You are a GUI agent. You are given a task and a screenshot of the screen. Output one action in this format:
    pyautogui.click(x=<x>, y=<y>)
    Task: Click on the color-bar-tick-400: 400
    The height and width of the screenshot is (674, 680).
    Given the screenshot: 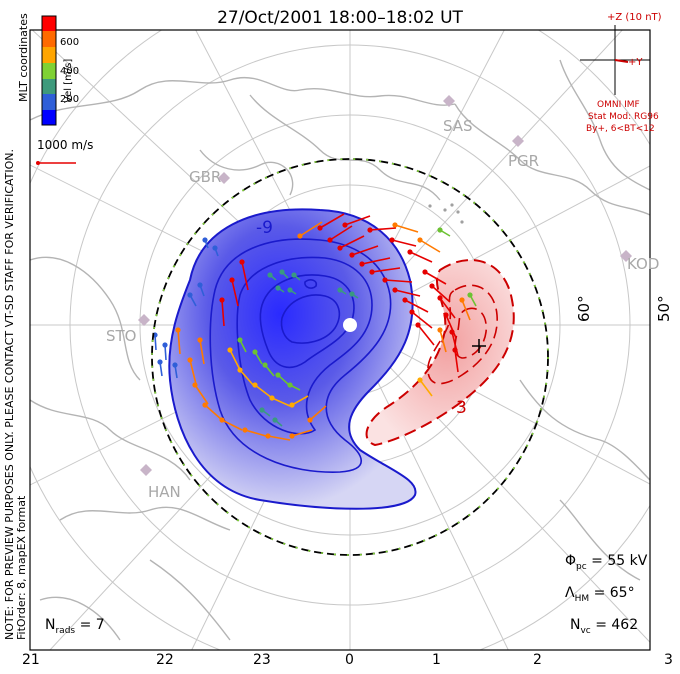 What is the action you would take?
    pyautogui.click(x=70, y=71)
    